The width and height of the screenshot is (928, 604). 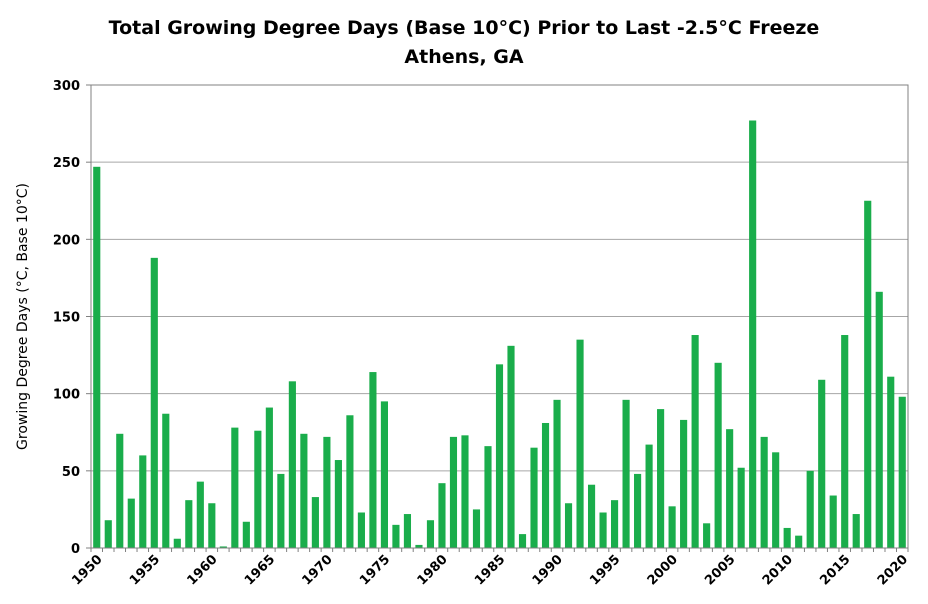 I want to click on y-axis-label: Growing Degree Days (°C, Base 10°C), so click(x=23, y=316).